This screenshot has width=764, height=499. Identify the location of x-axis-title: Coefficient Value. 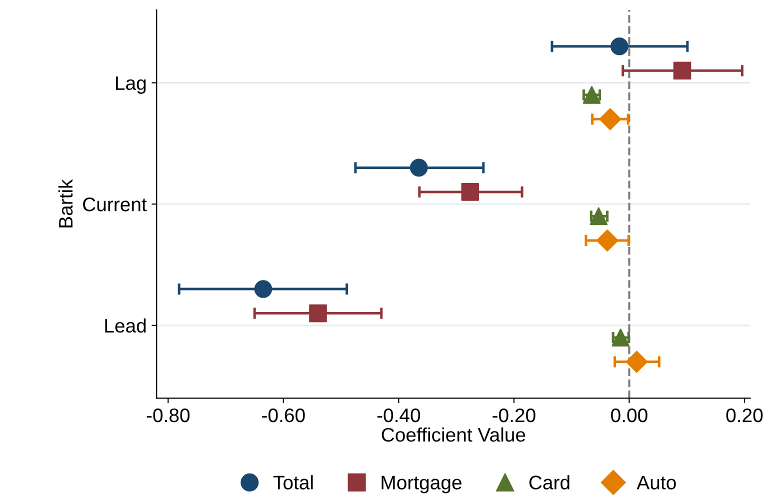
(454, 434).